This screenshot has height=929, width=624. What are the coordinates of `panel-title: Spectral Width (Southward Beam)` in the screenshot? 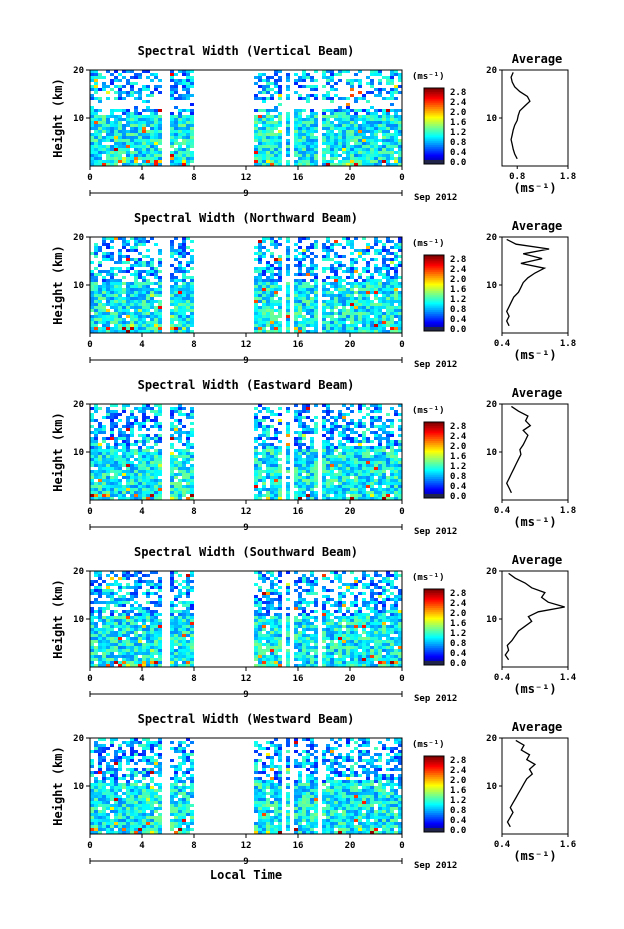 It's located at (246, 552).